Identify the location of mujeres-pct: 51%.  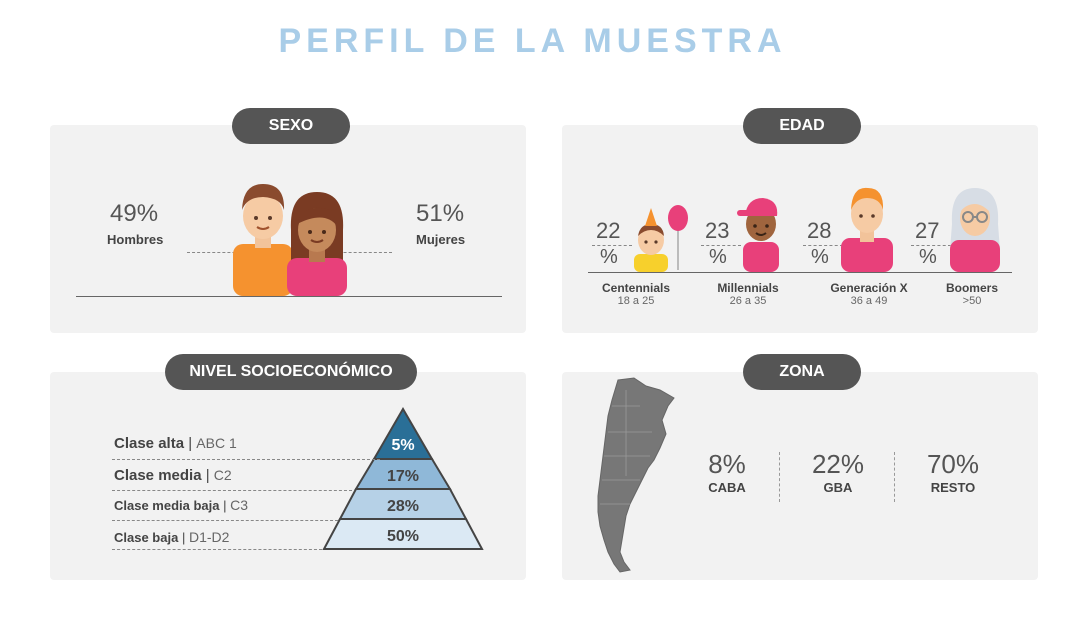
(440, 213).